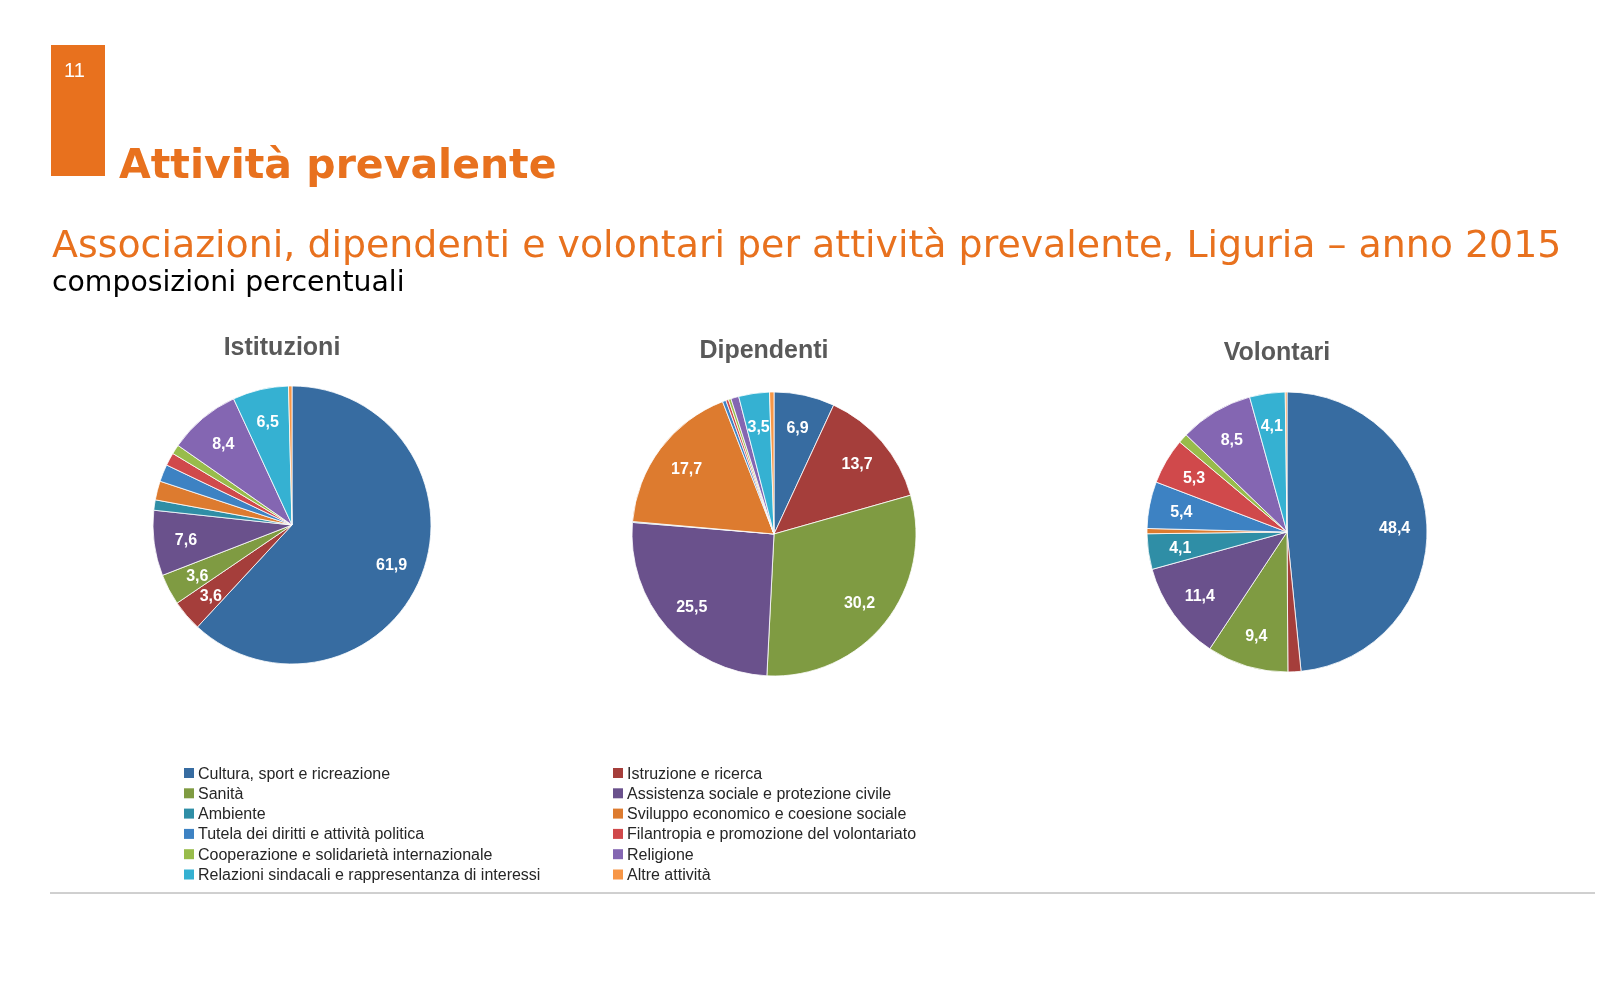 The image size is (1623, 1005). What do you see at coordinates (764, 349) in the screenshot?
I see `chart-title: Dipendenti` at bounding box center [764, 349].